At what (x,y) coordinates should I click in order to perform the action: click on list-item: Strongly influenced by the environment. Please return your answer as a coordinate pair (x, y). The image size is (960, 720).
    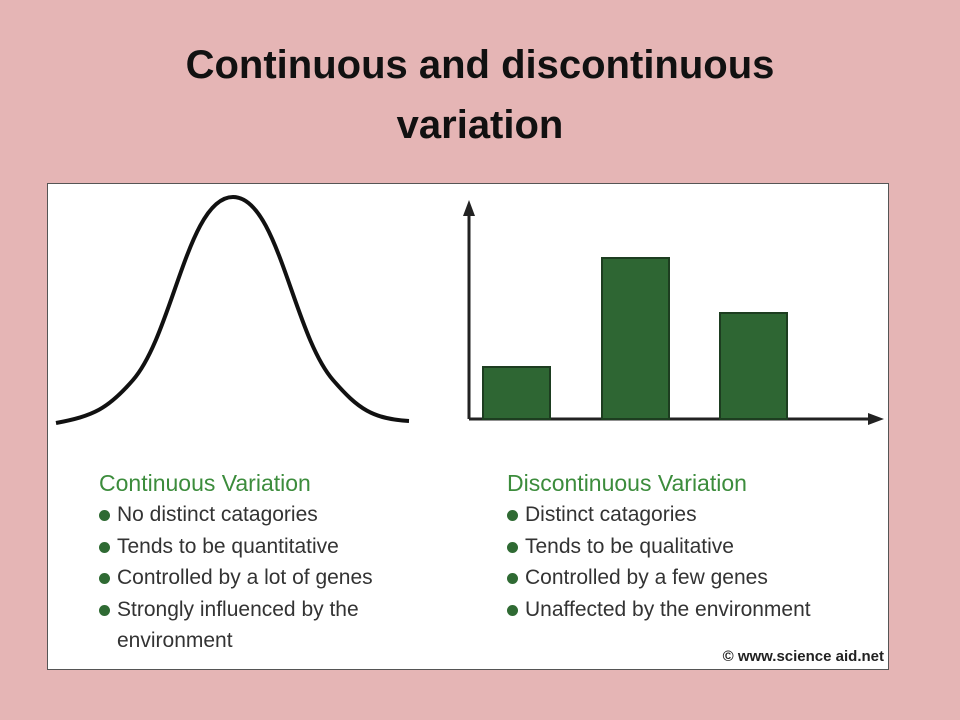
    Looking at the image, I should click on (269, 625).